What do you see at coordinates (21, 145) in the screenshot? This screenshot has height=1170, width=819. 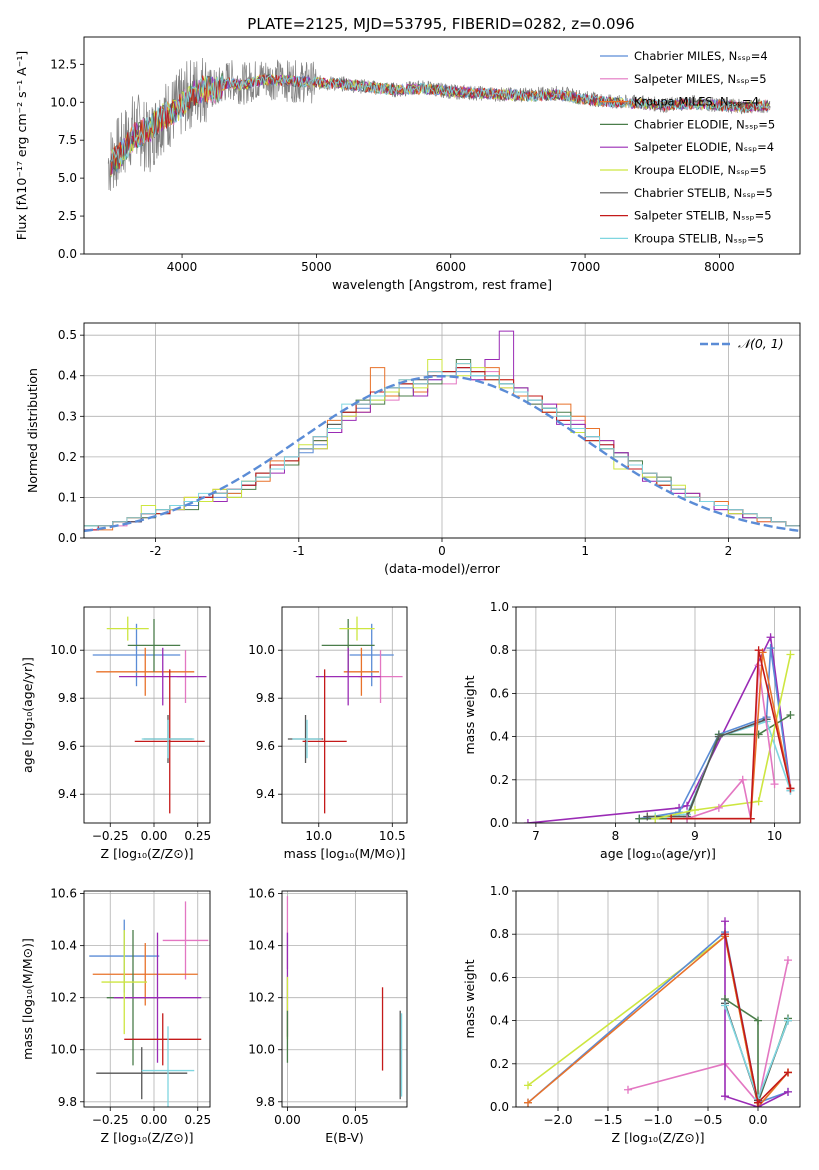 I see `y-axis-label: Flux [fλ10⁻¹⁷ erg cm⁻² s⁻¹ A⁻¹]` at bounding box center [21, 145].